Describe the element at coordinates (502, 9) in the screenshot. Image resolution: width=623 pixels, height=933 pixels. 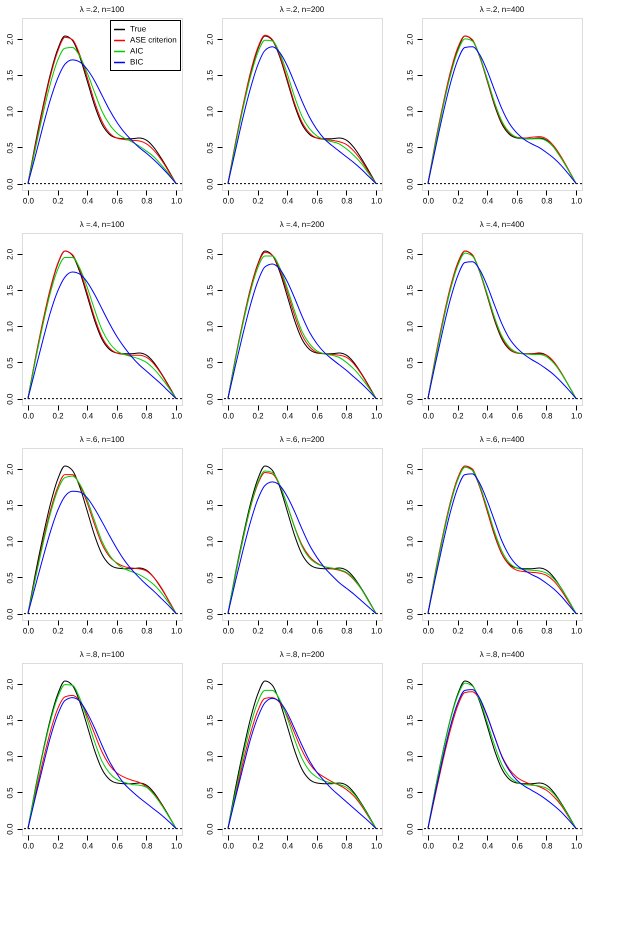
I see `chart-title: λ =.2, n=400` at that location.